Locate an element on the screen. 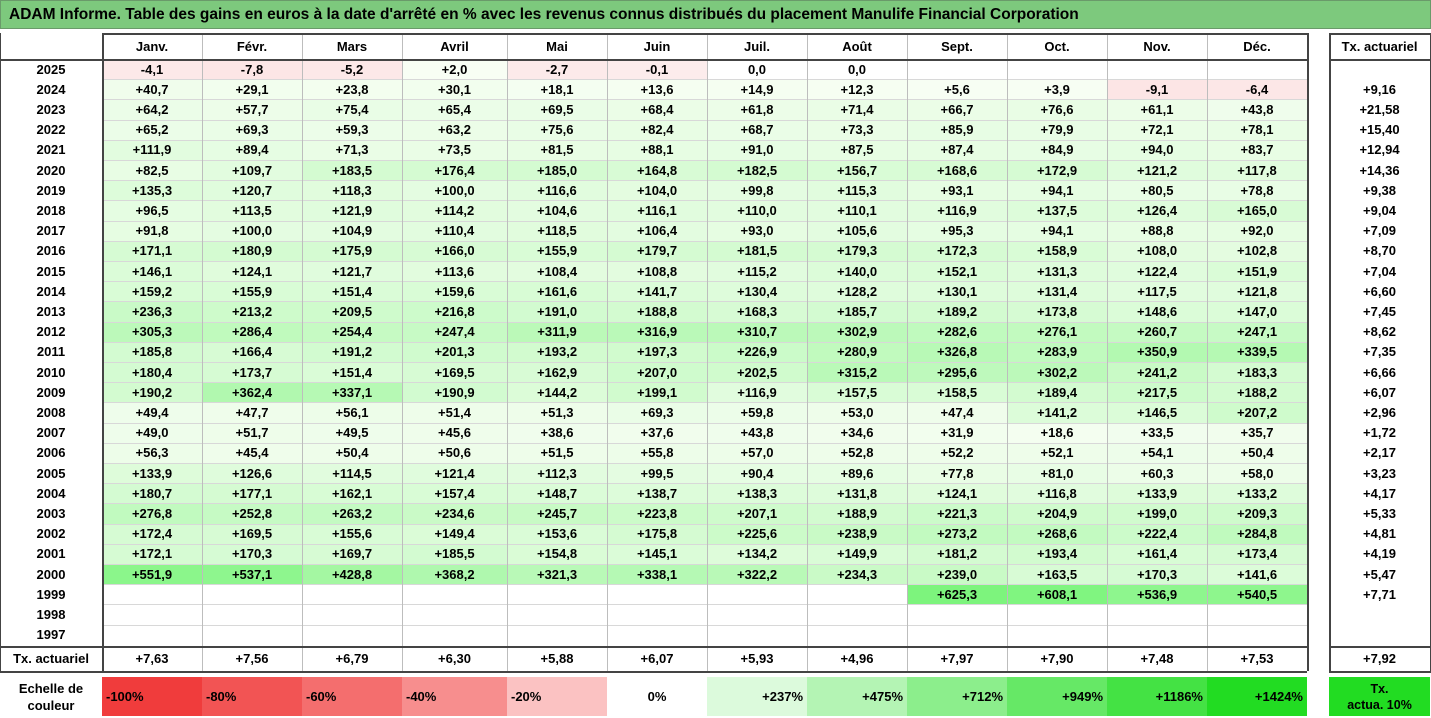  table-cell: +199,0 is located at coordinates (1157, 513).